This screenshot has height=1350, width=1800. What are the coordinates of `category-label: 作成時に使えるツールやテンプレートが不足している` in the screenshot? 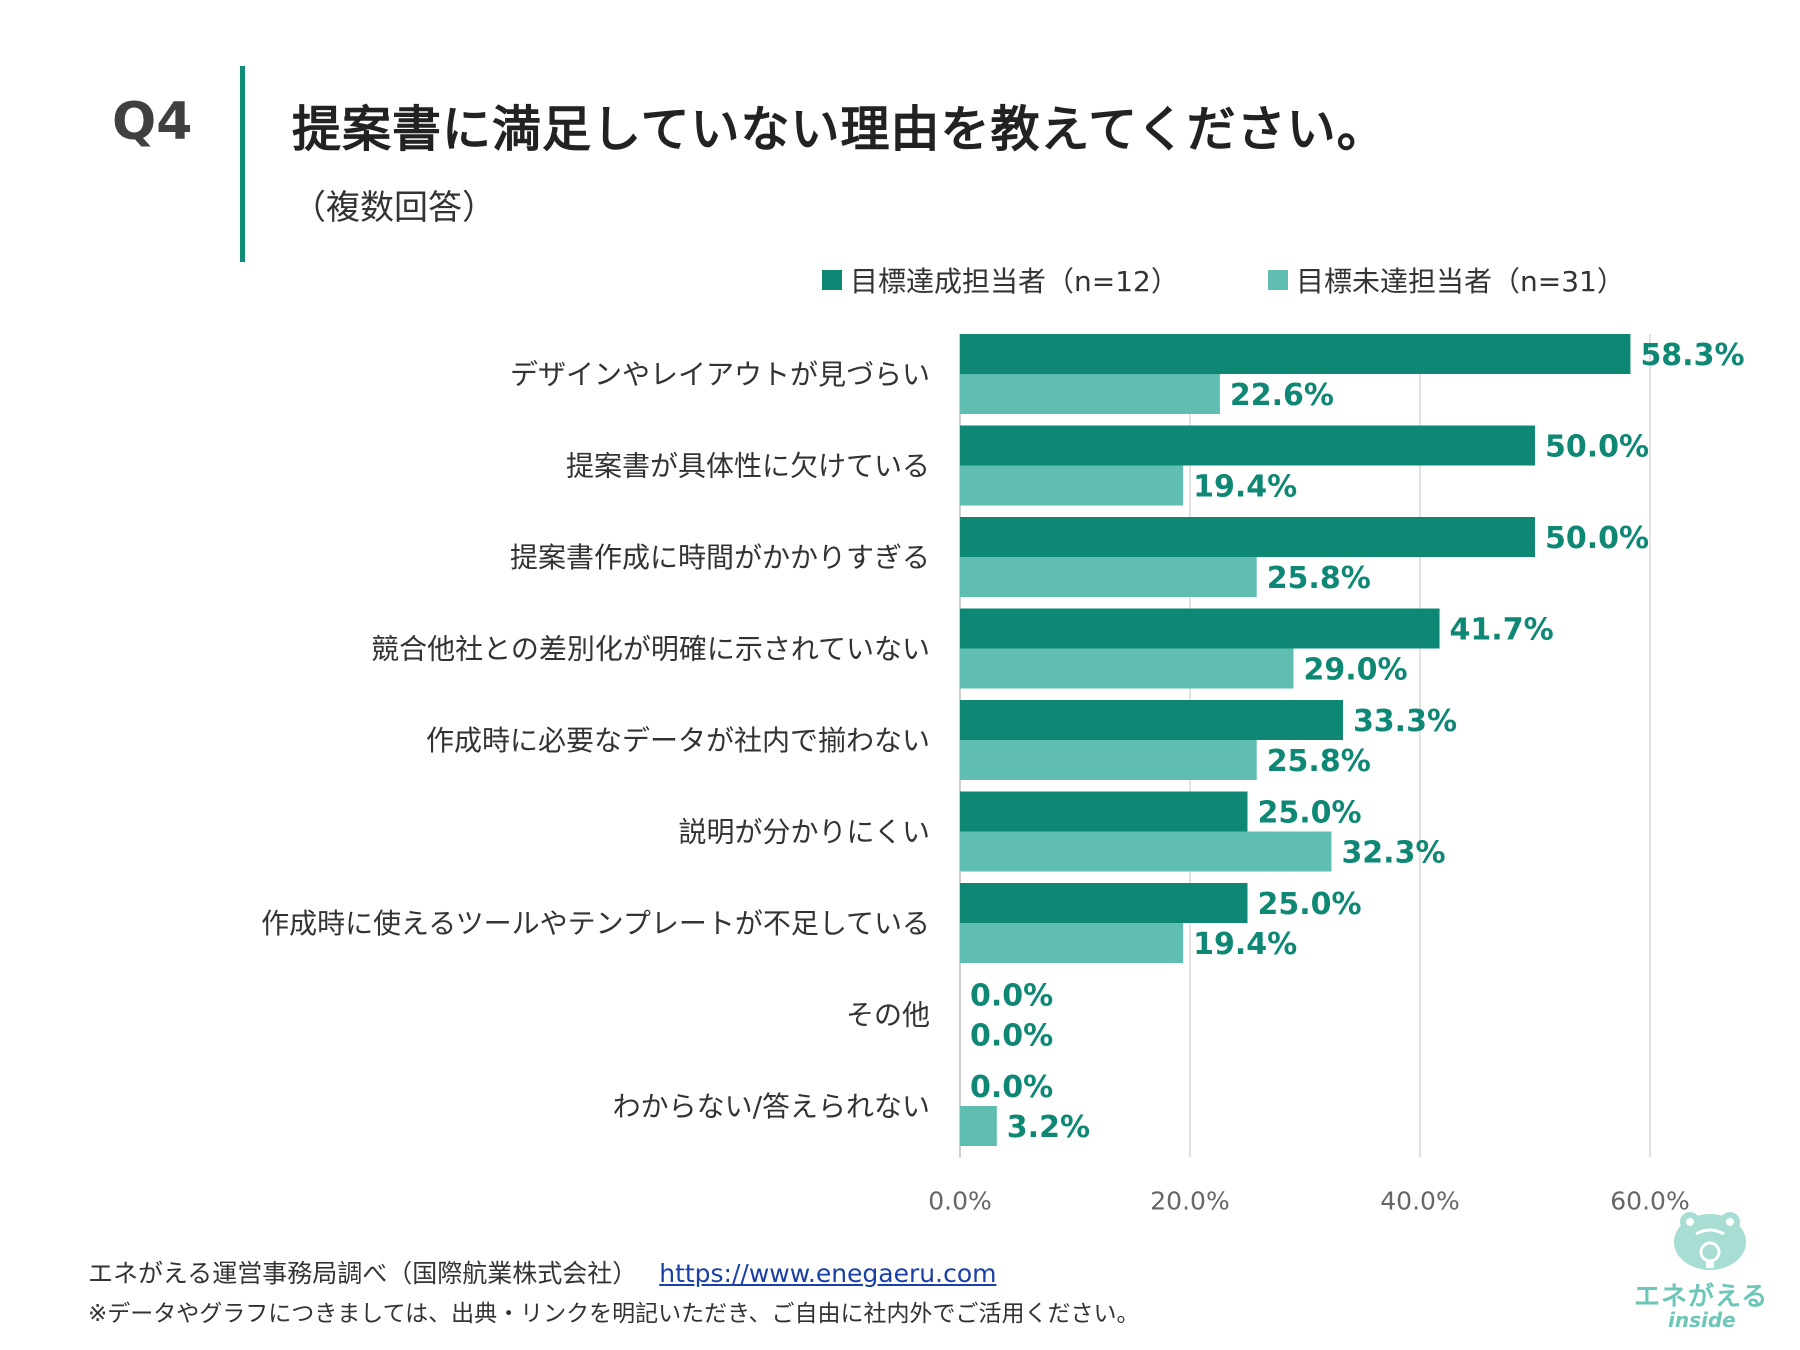 It's located at (595, 923).